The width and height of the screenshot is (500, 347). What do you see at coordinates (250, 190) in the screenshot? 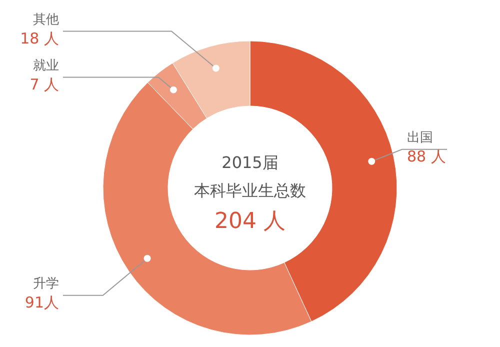
I see `text: 本科毕业生总数` at bounding box center [250, 190].